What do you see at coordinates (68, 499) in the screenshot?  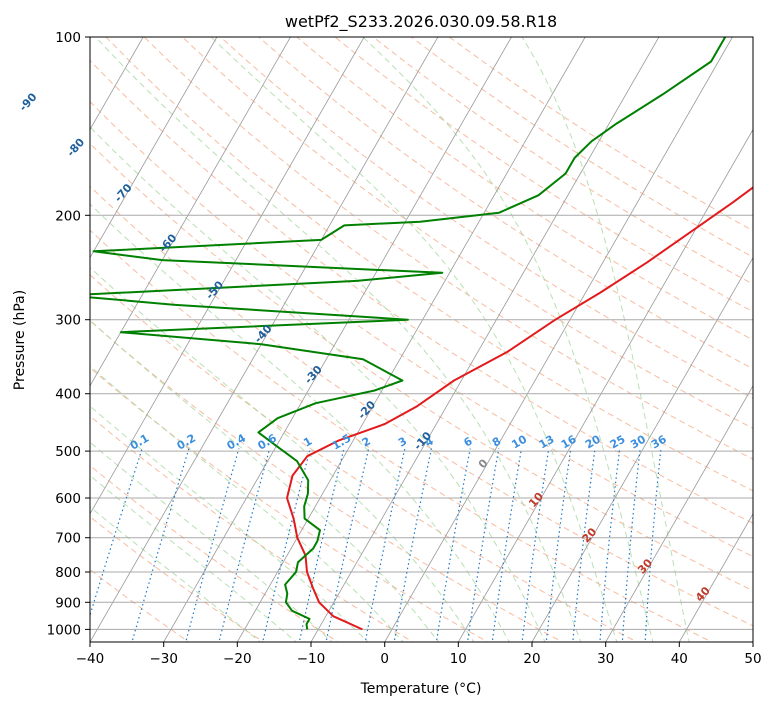 I see `y-tick-label: 600` at bounding box center [68, 499].